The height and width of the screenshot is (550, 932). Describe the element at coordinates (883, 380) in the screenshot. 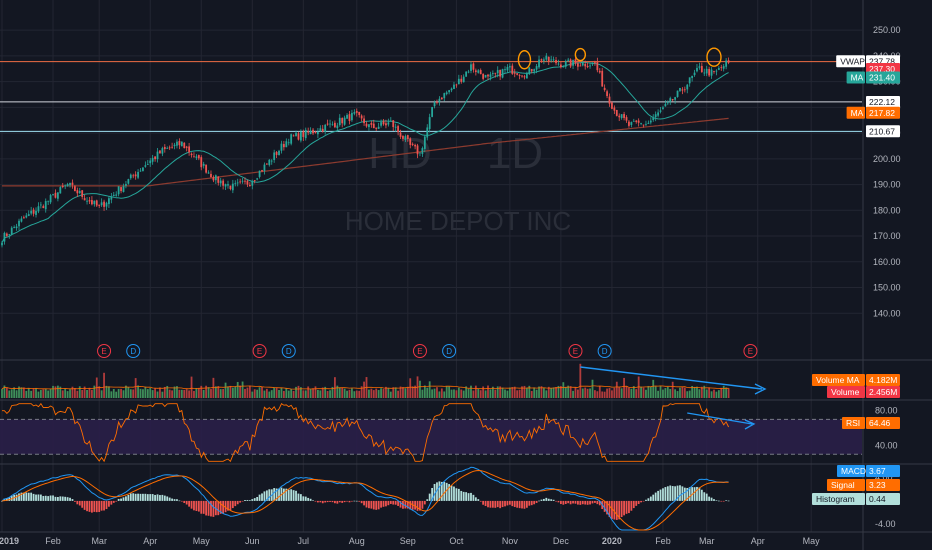

I see `volume-label-0-value-bg` at that location.